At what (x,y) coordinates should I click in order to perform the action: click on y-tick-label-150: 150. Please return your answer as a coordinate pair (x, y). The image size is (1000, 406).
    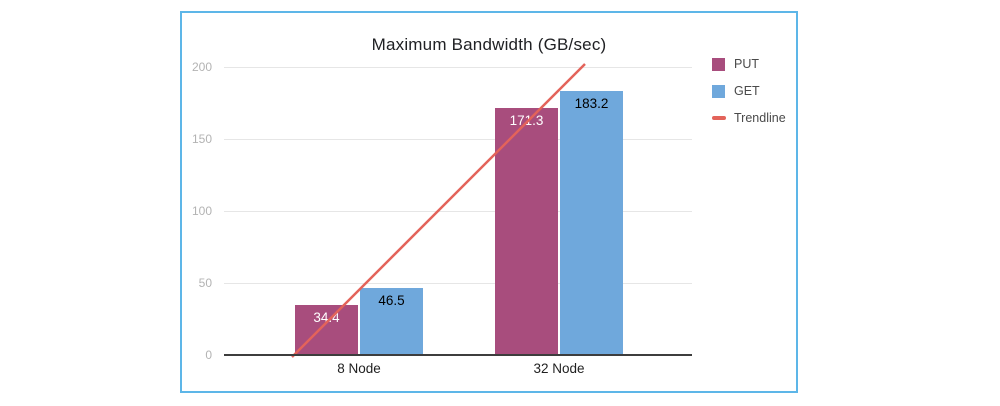
    Looking at the image, I should click on (201, 139).